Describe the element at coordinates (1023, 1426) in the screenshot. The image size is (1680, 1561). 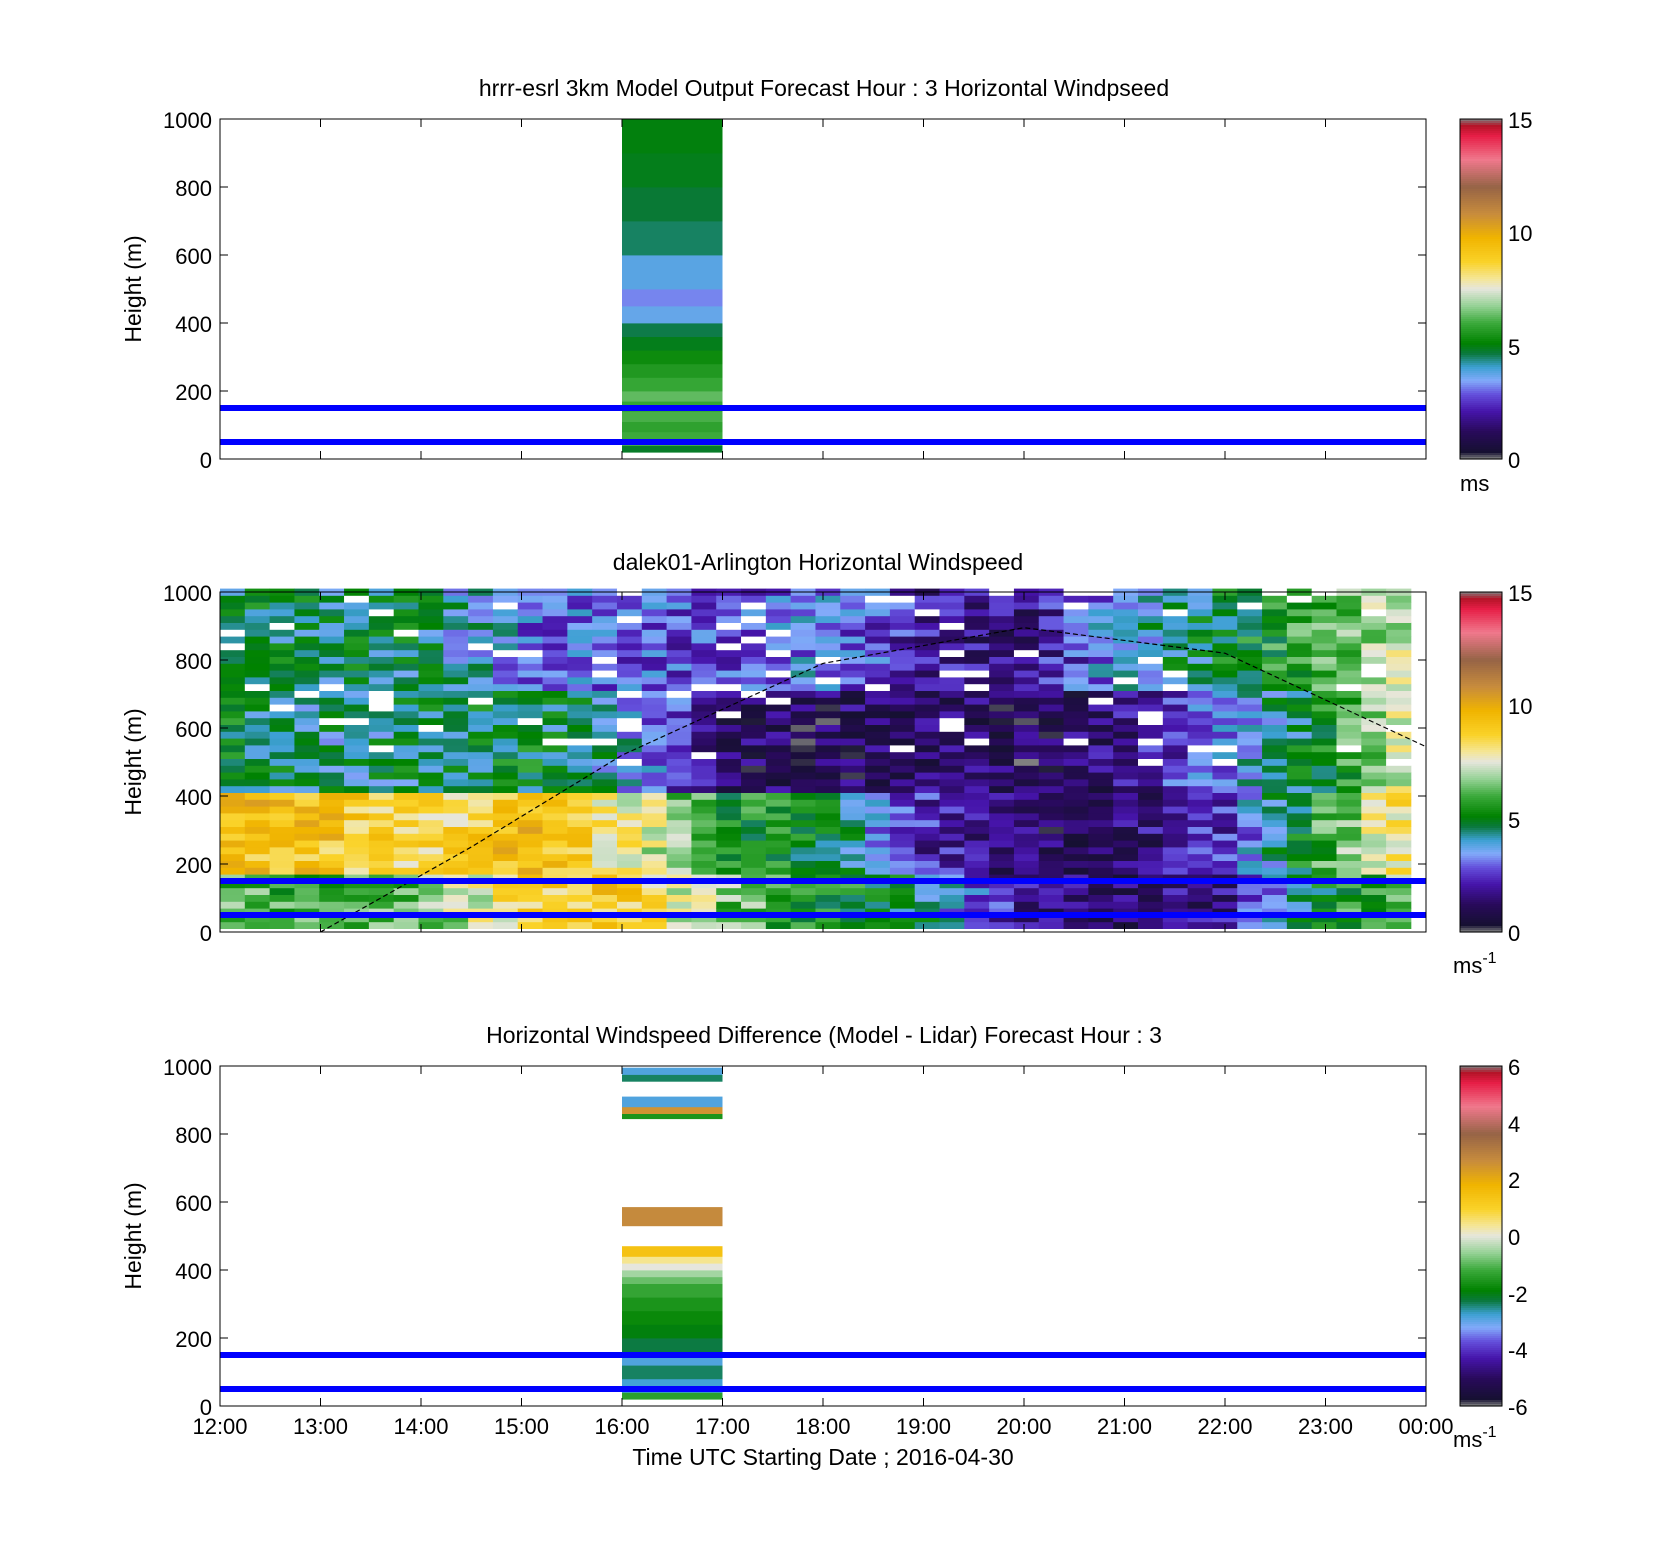
I see `x-tick-label: 20:00` at that location.